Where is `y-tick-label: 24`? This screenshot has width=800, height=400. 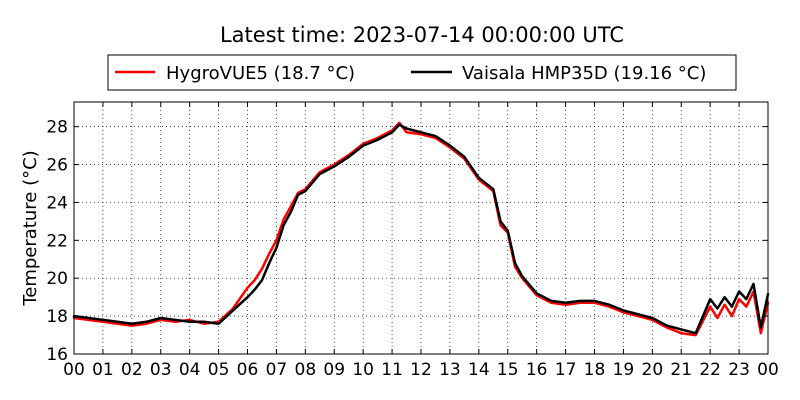 y-tick-label: 24 is located at coordinates (57, 203).